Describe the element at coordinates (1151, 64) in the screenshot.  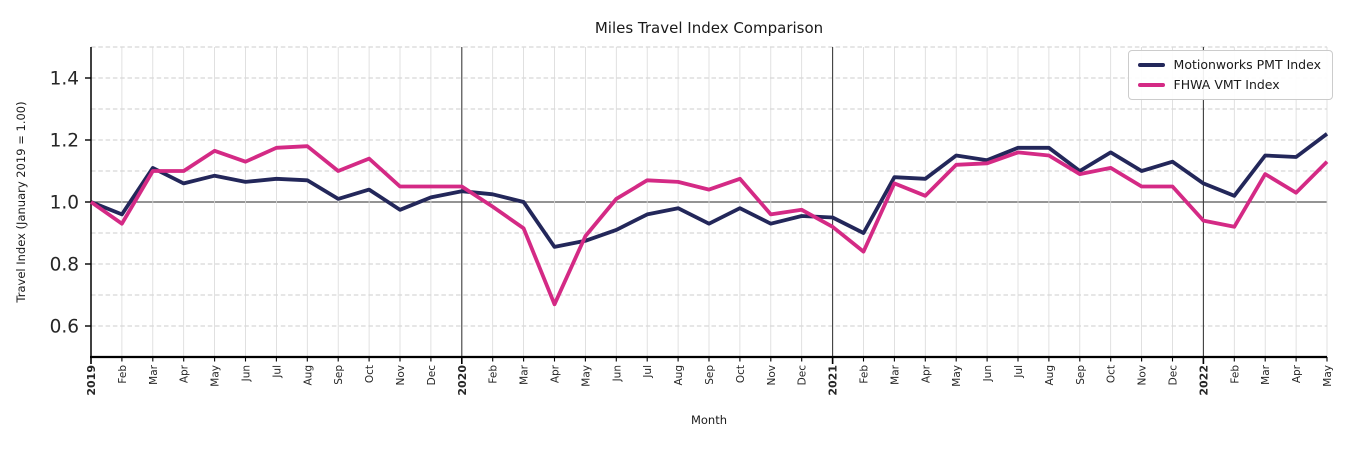
I see `pmt-line-swatch` at that location.